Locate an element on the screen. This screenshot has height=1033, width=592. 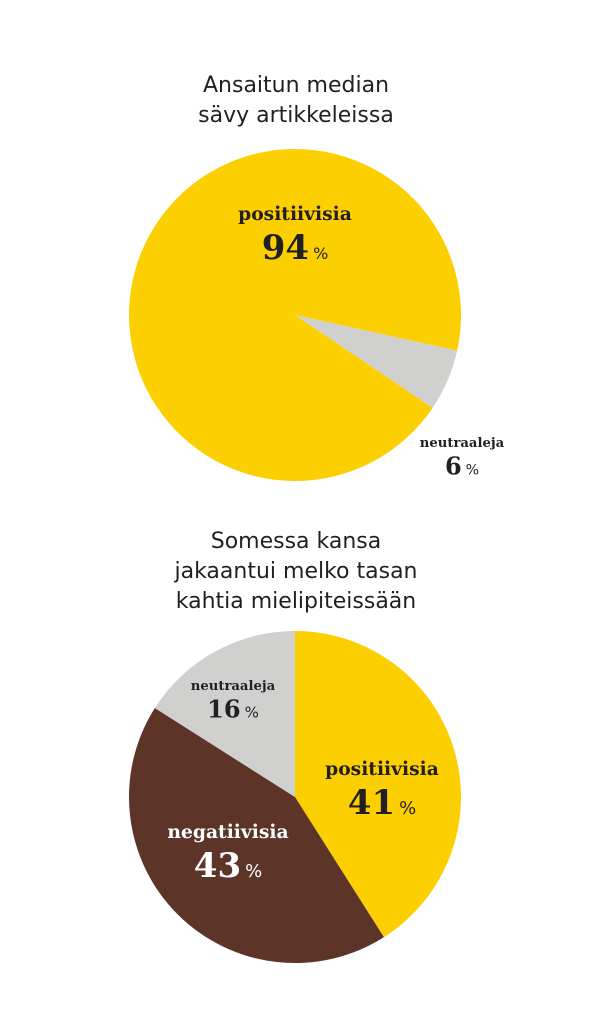
slice-value: 94% is located at coordinates (295, 248).